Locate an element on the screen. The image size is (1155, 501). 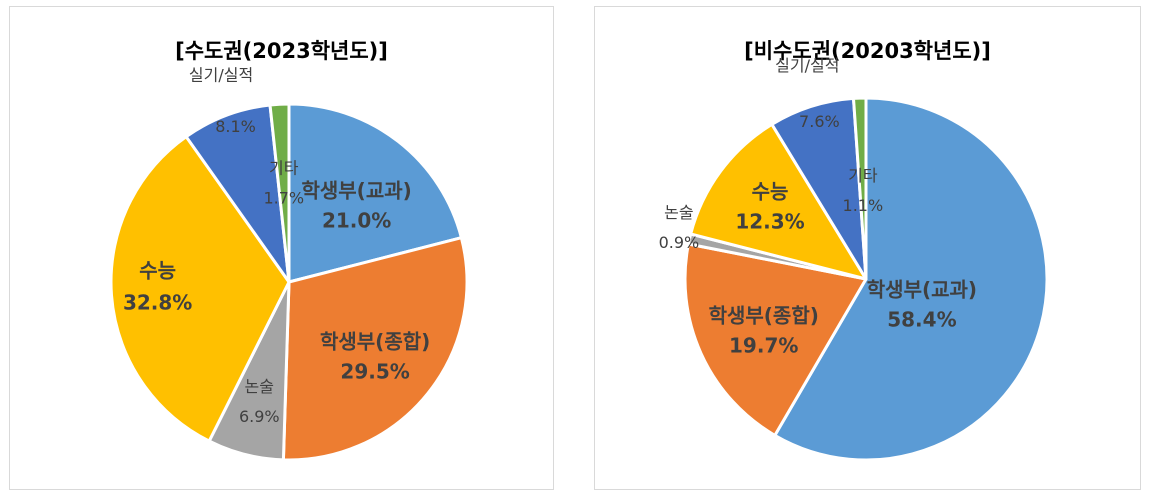
chart-title: [비수도권(20203학년도)] is located at coordinates (867, 51).